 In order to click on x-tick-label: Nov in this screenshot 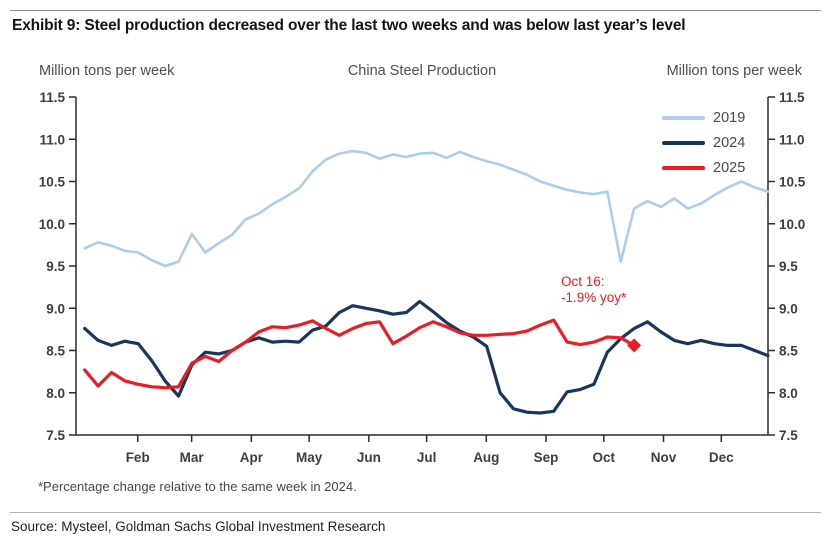, I will do `click(664, 457)`.